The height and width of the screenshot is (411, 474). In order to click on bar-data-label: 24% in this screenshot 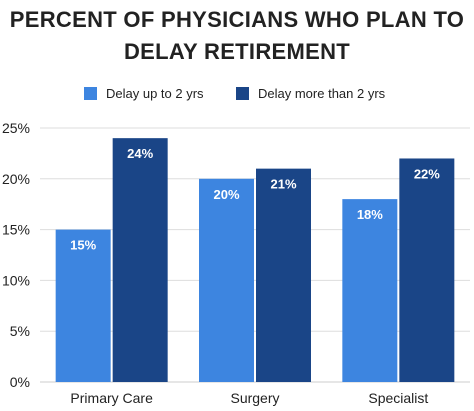, I will do `click(140, 153)`.